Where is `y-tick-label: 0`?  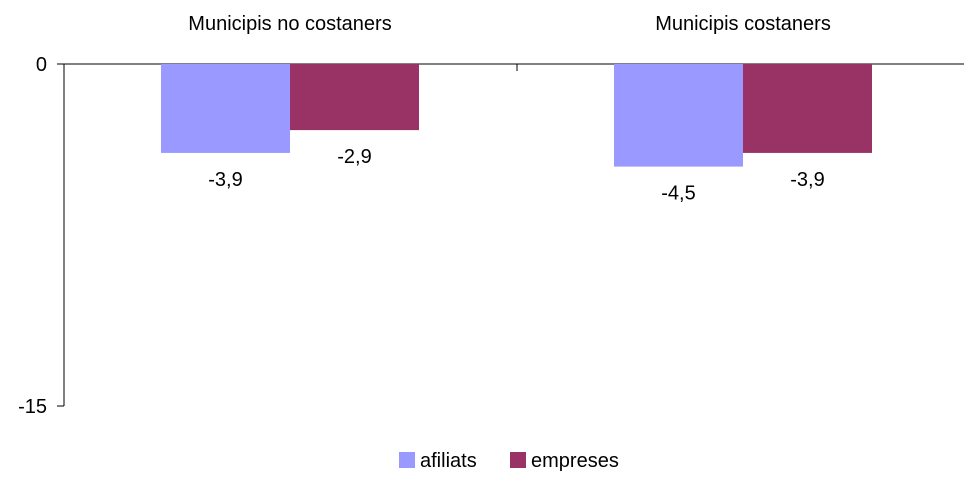 y-tick-label: 0 is located at coordinates (41, 65).